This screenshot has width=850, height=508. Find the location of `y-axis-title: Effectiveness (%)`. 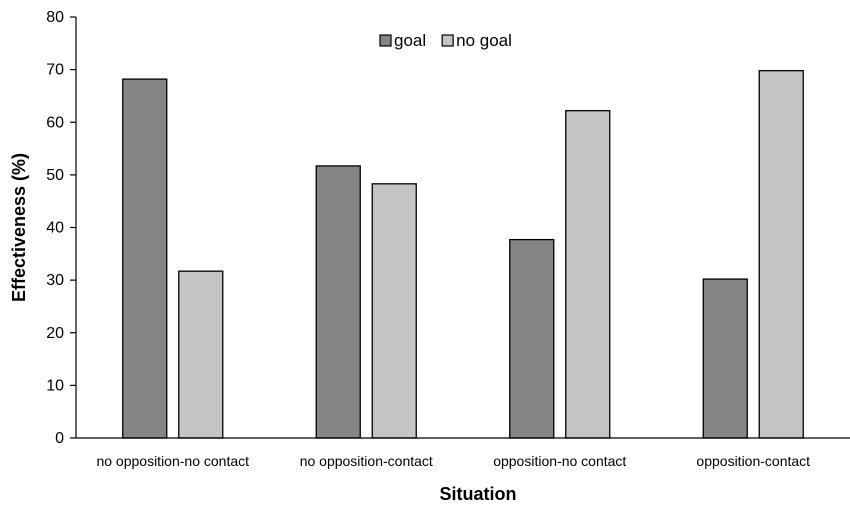

y-axis-title: Effectiveness (%) is located at coordinates (19, 227).